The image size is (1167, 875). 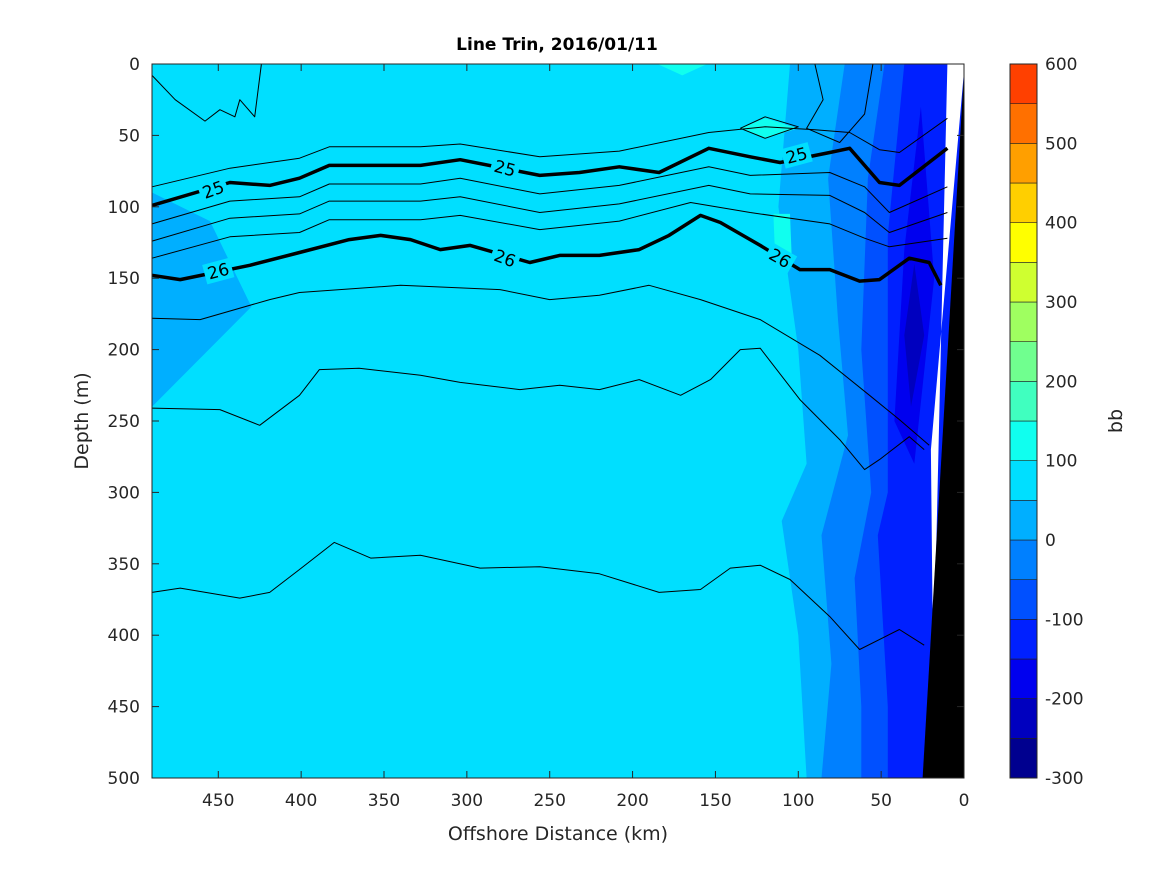 What do you see at coordinates (129, 136) in the screenshot?
I see `y-tick-label: 50` at bounding box center [129, 136].